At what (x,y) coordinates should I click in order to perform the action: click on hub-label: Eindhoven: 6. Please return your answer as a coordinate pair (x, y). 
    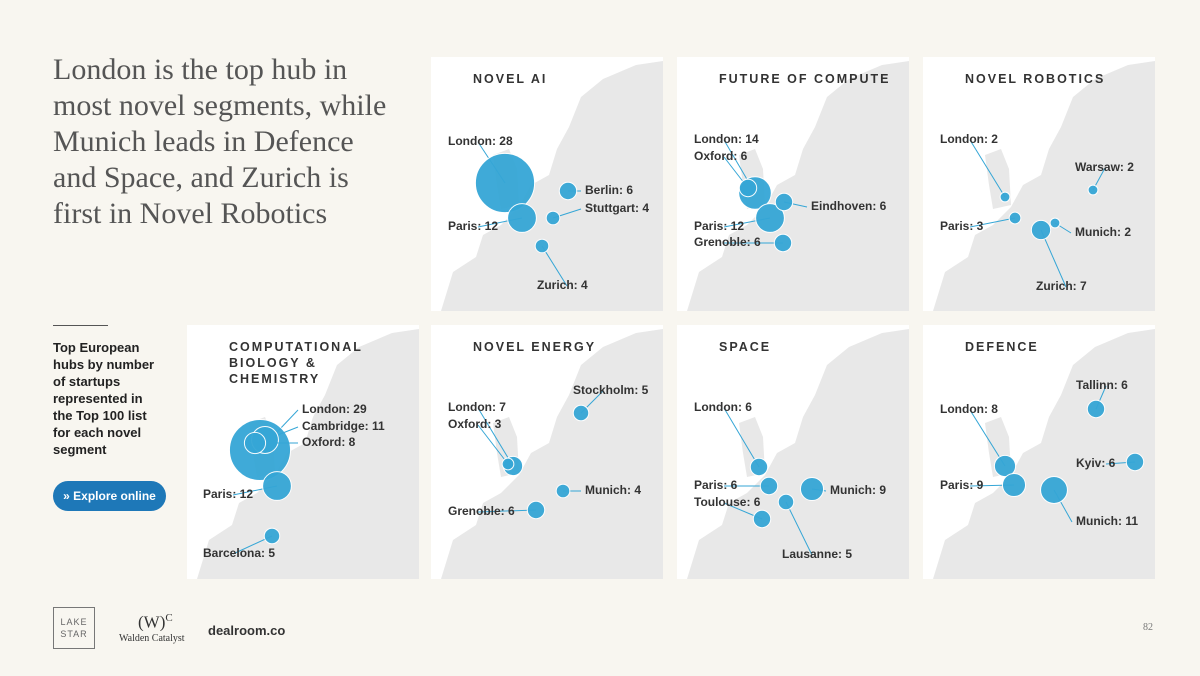
    Looking at the image, I should click on (849, 206).